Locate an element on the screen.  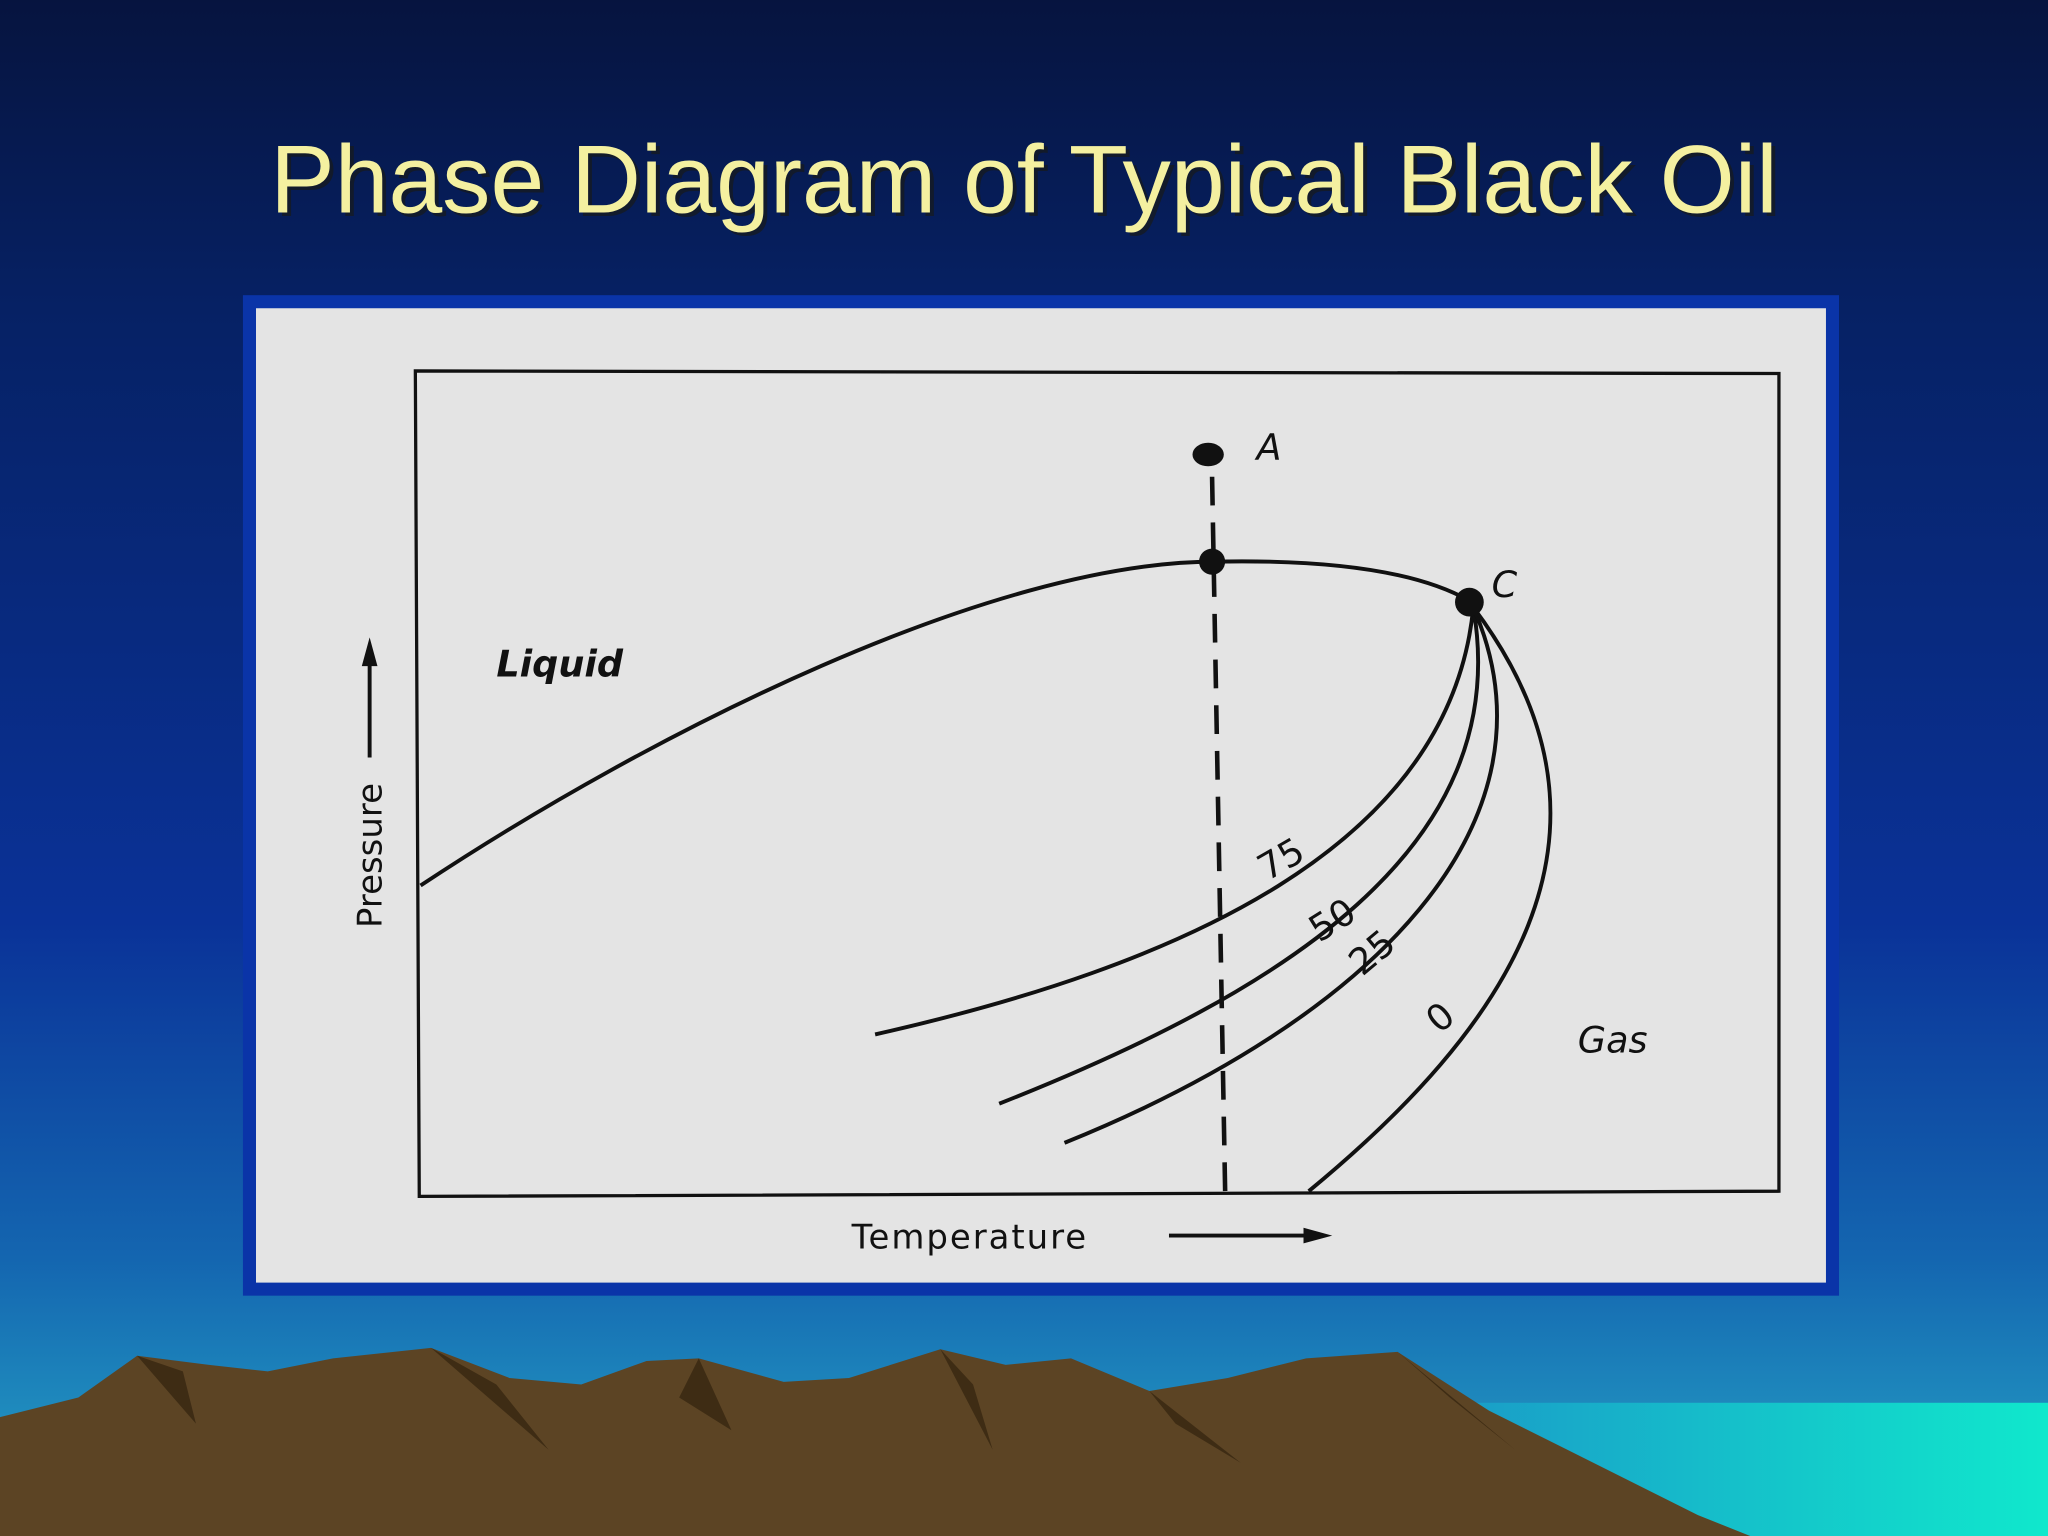
y-axis-label: Pressure is located at coordinates (370, 855).